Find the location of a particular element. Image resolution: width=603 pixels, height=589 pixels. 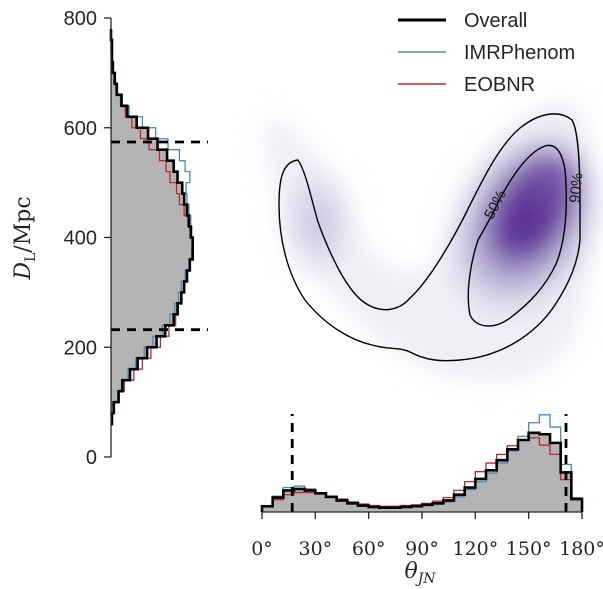

x-axis-label-main: θ is located at coordinates (410, 571).